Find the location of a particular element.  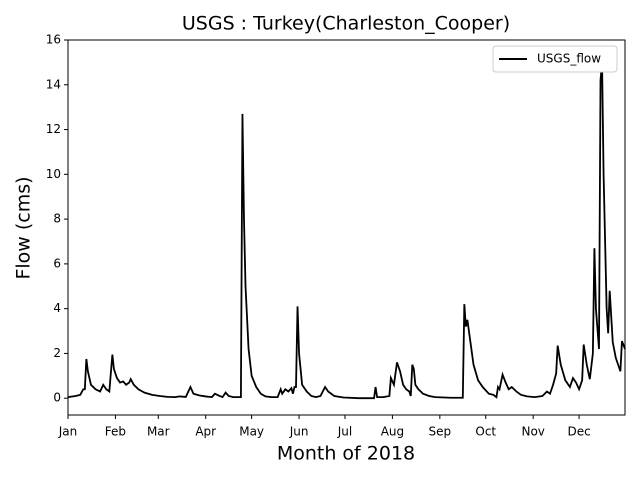

x-tick-label: Dec is located at coordinates (578, 432).